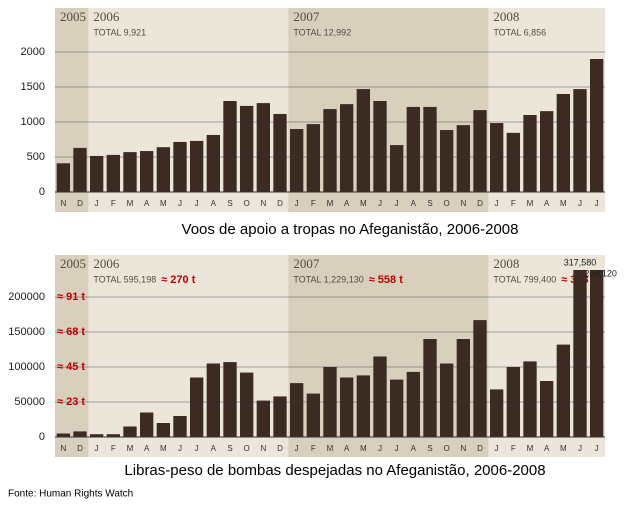 This screenshot has width=625, height=511. I want to click on period-label: 2005, so click(73, 16).